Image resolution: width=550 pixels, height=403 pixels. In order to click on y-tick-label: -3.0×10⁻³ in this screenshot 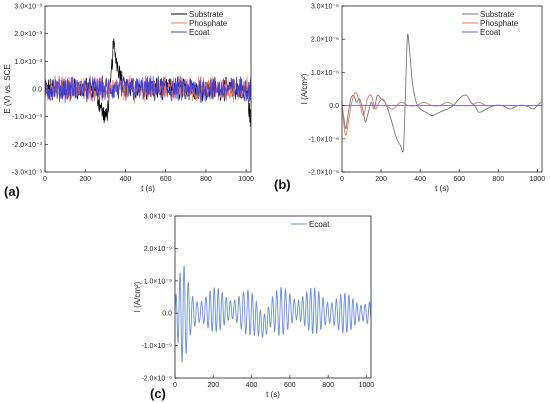, I will do `click(27, 173)`.